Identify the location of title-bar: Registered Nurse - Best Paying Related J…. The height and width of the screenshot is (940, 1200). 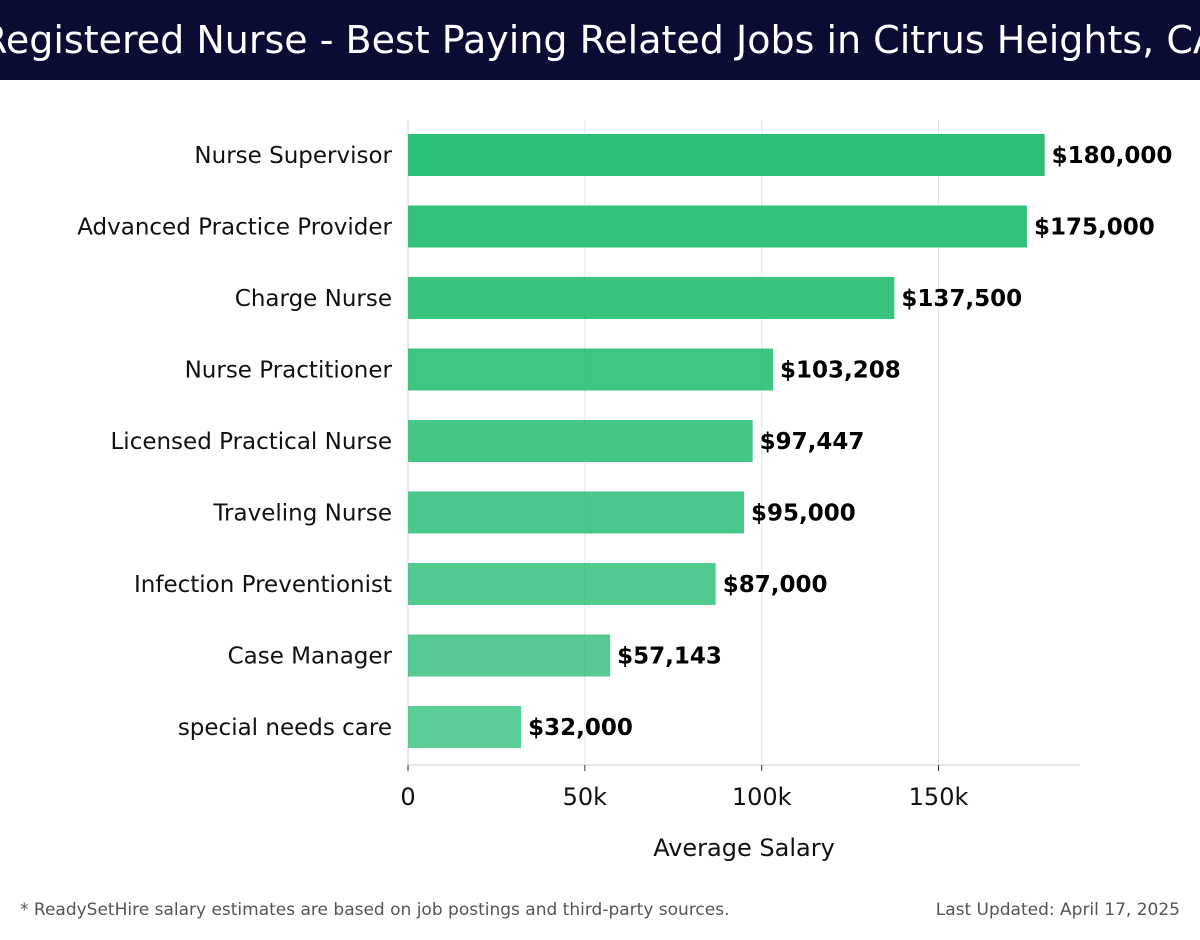
(600, 40).